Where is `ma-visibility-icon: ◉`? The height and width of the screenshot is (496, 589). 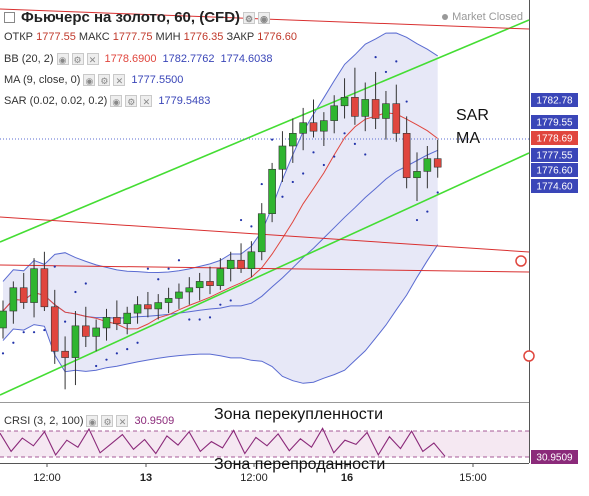 ma-visibility-icon: ◉ is located at coordinates (89, 80).